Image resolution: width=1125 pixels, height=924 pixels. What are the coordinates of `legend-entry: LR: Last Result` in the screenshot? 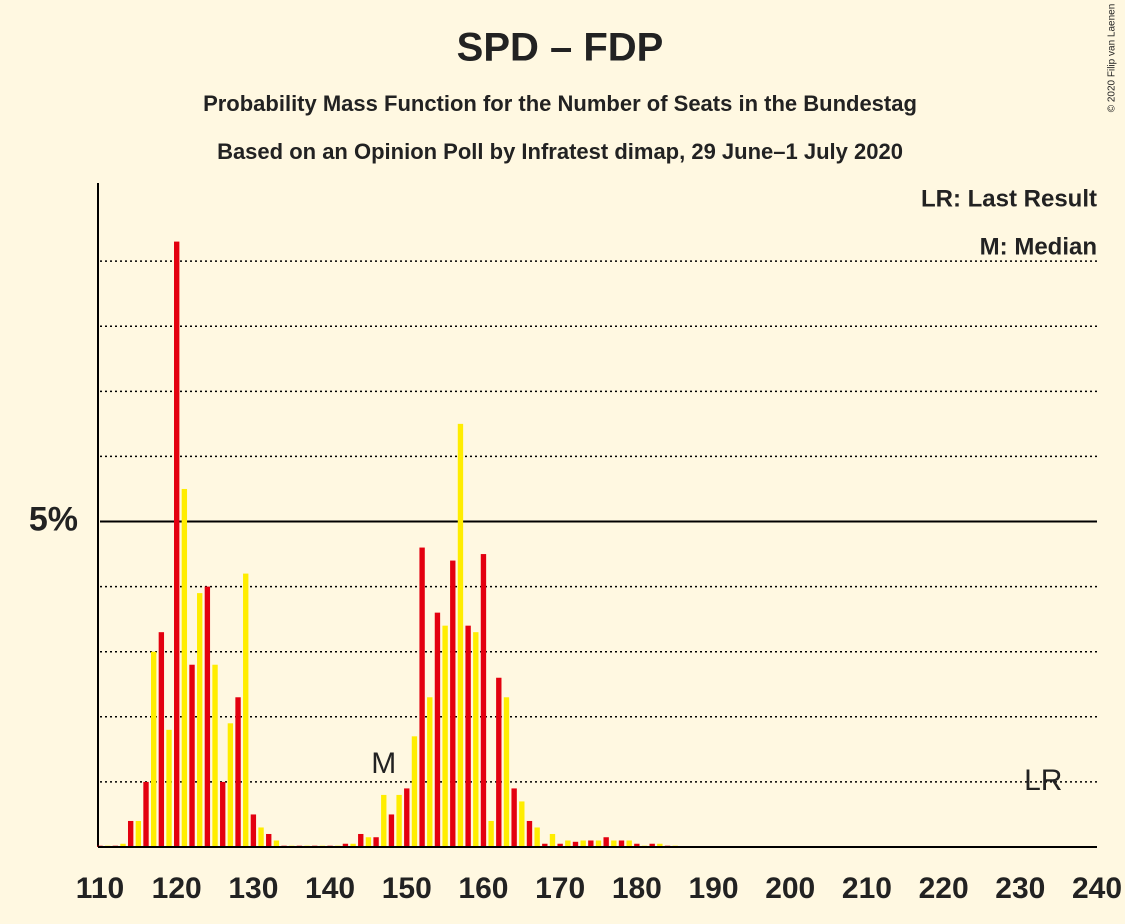 It's located at (1009, 198).